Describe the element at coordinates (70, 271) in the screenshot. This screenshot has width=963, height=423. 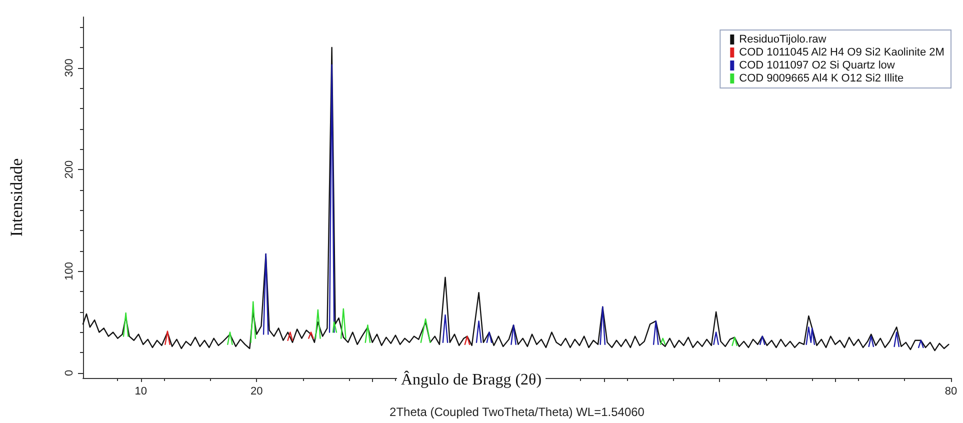
I see `y-tick-label: 100` at that location.